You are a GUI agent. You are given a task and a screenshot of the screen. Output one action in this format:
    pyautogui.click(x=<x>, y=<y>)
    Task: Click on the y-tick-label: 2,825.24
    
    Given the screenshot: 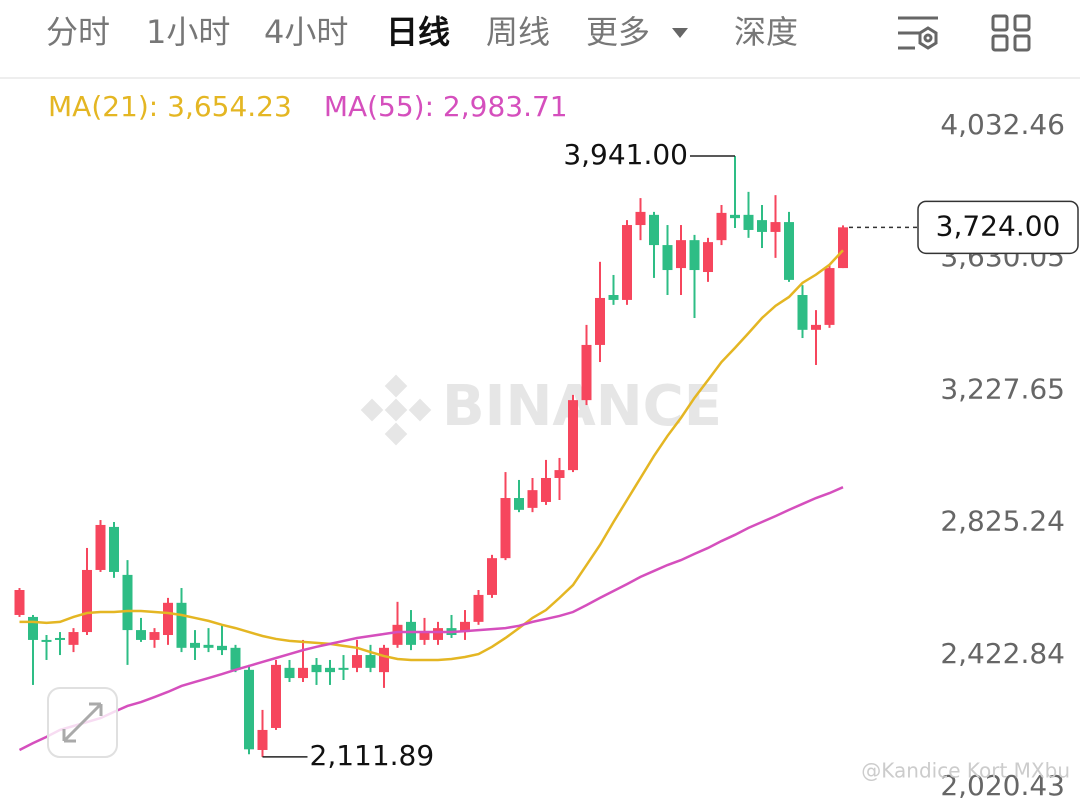 What is the action you would take?
    pyautogui.click(x=1002, y=521)
    